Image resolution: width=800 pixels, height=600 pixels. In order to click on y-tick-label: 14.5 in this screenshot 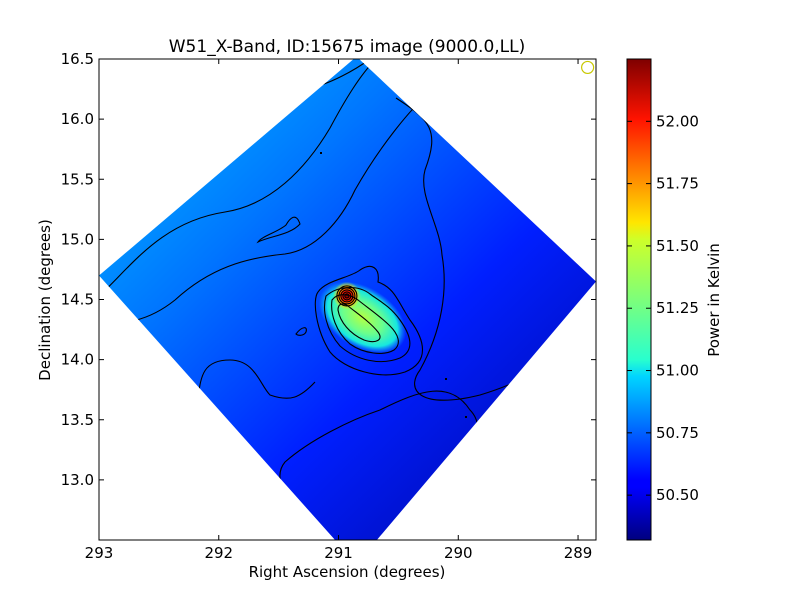, I will do `click(77, 300)`.